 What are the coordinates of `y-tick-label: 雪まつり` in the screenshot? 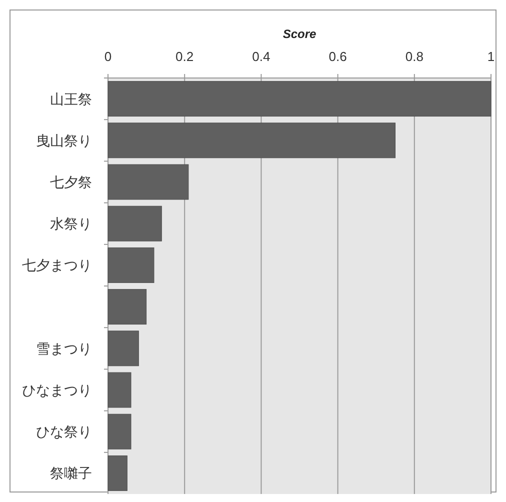 It's located at (64, 348).